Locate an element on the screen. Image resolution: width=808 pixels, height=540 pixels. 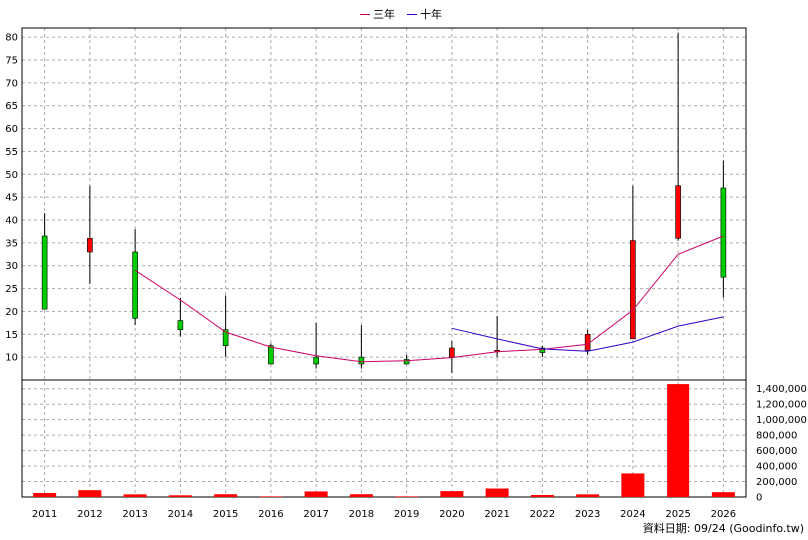
volume-tick-label: 200,000 is located at coordinates (776, 482).